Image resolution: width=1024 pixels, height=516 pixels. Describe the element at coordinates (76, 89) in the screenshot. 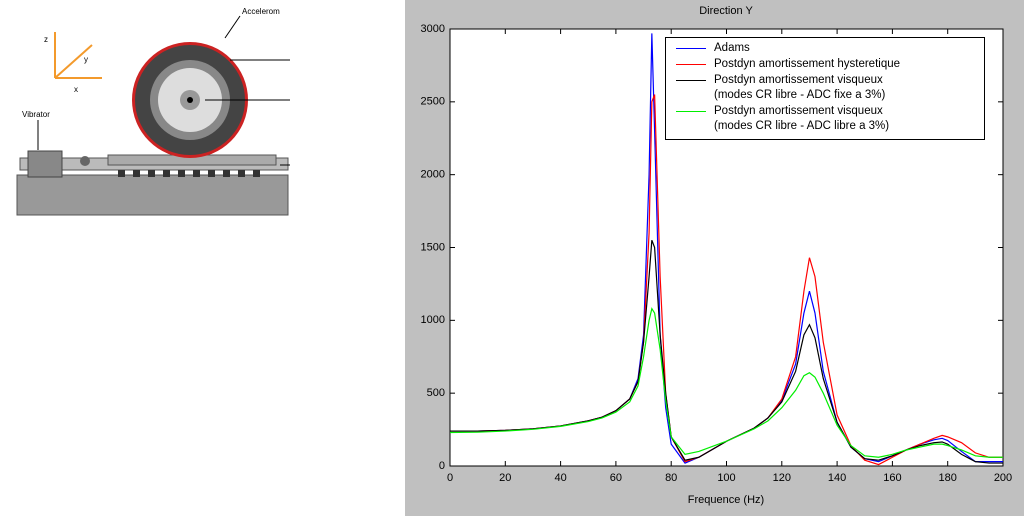

I see `axis-letter: x` at that location.